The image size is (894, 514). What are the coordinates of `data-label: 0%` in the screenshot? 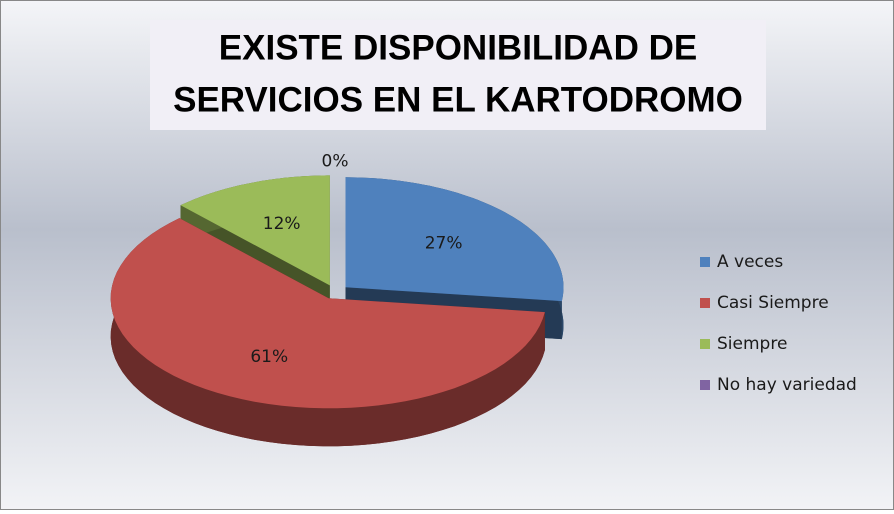 It's located at (335, 162).